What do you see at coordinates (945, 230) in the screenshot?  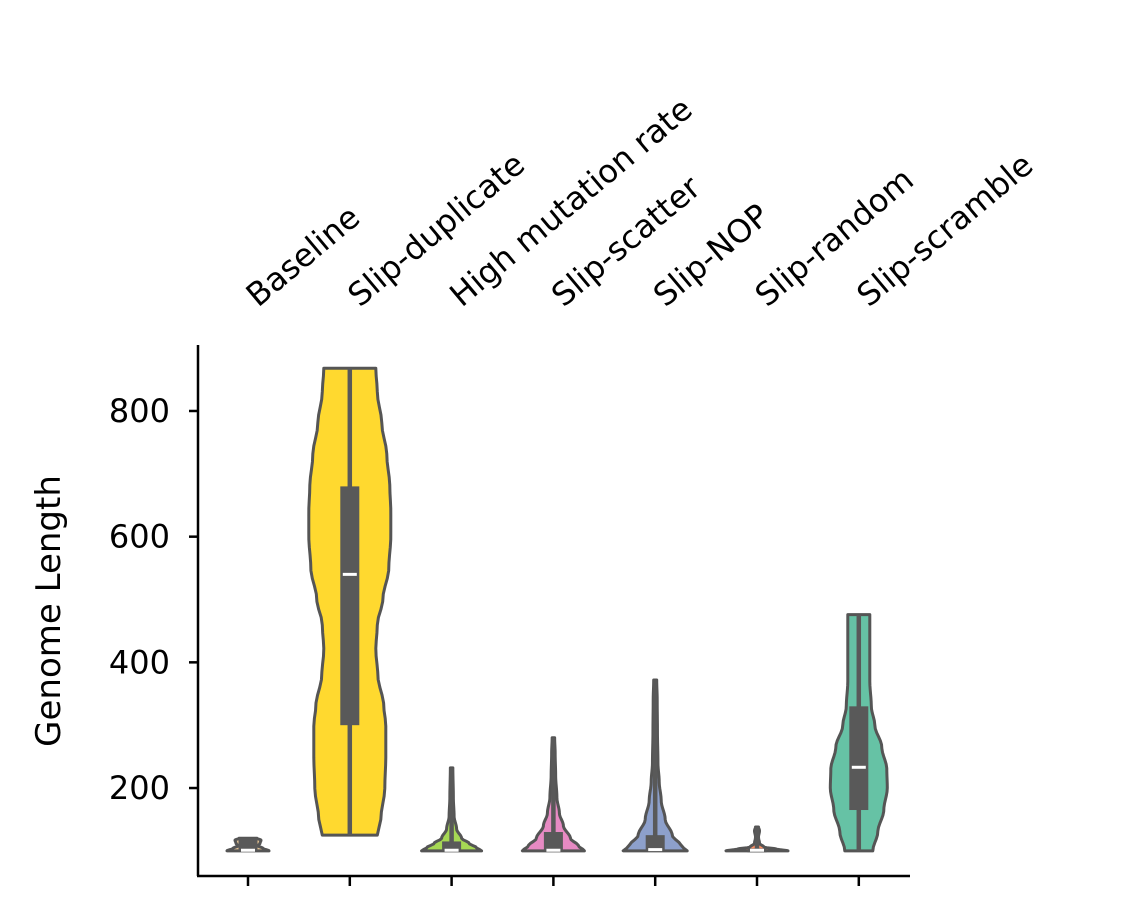 I see `x-tick-label: Slip-scramble` at bounding box center [945, 230].